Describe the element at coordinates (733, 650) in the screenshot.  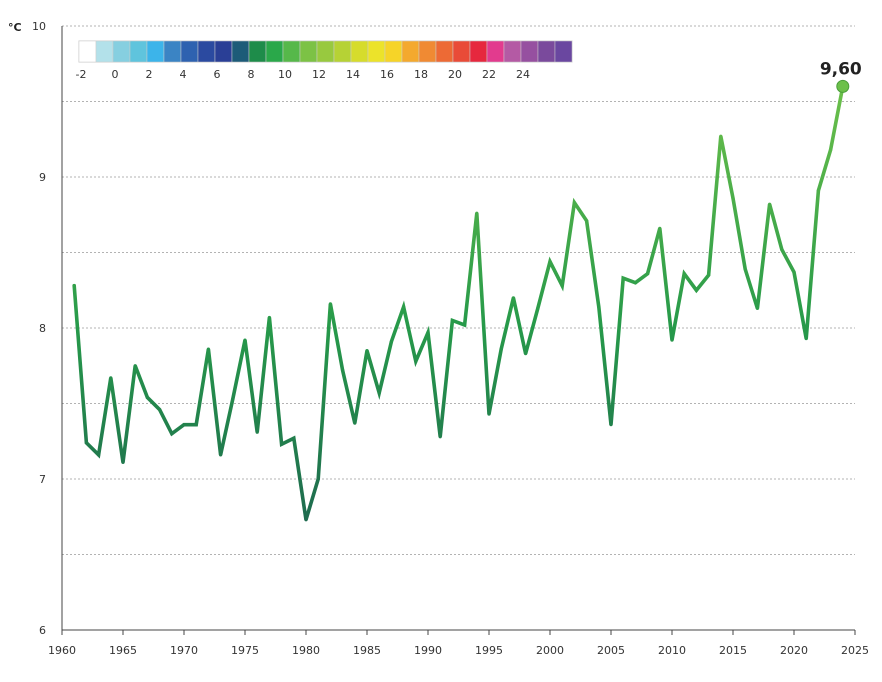
I see `x-tick-label: 2015` at that location.